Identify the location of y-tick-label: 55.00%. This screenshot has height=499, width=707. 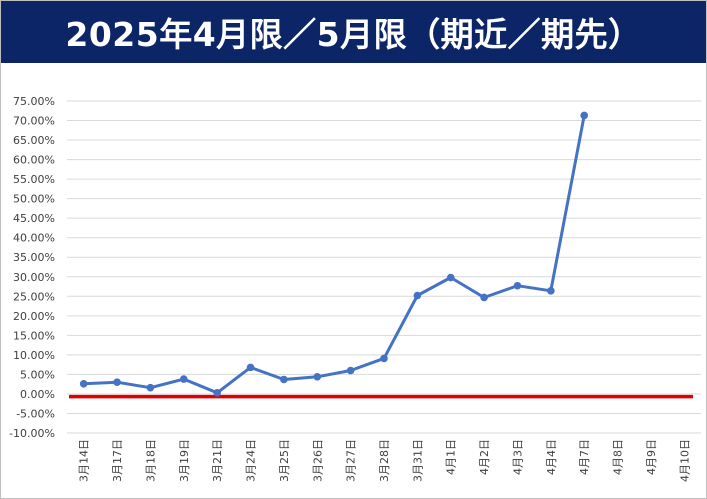
(34, 179).